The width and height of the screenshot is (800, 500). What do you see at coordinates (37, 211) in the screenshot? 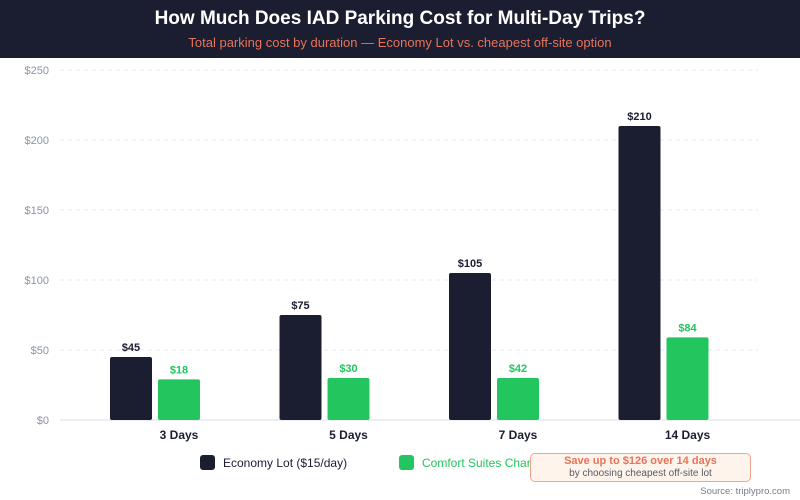
I see `y-tick-label: $150` at bounding box center [37, 211].